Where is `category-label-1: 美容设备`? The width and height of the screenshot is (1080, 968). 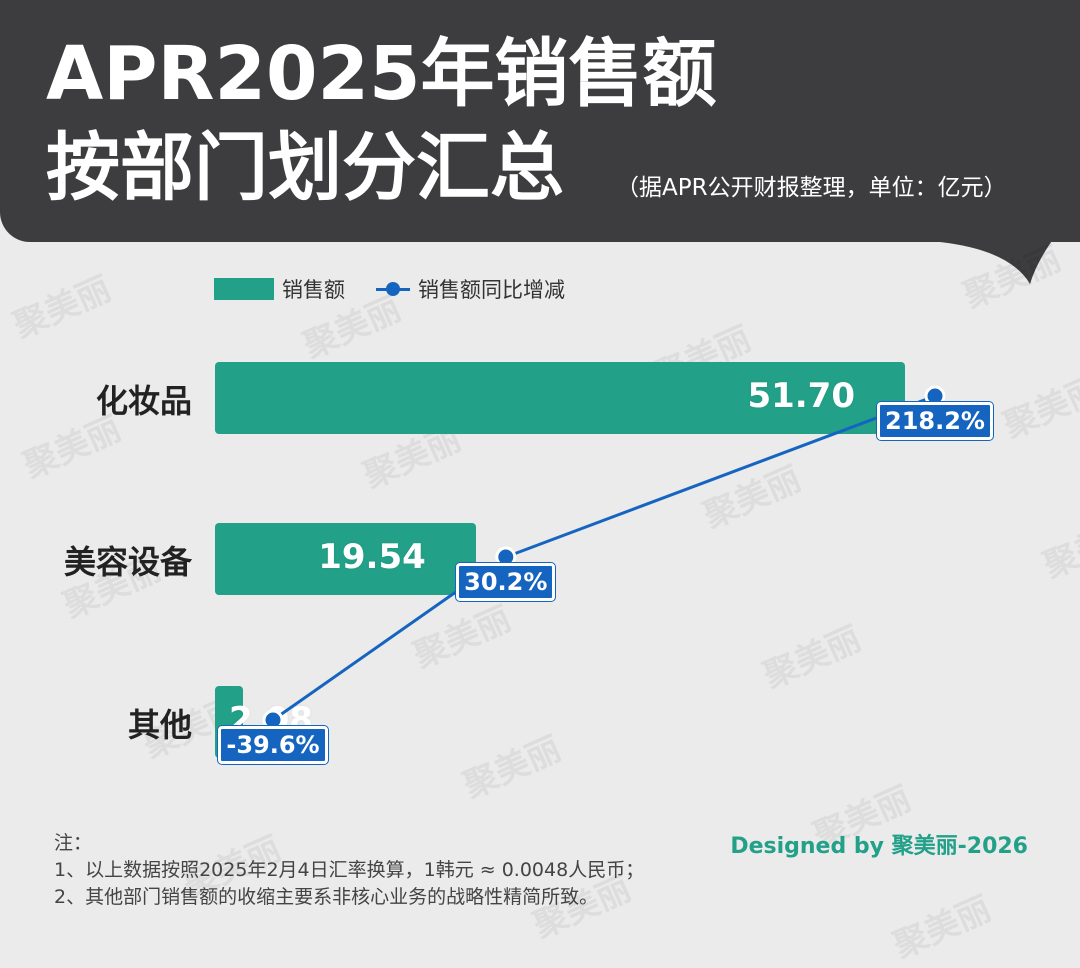 category-label-1: 美容设备 is located at coordinates (127, 562).